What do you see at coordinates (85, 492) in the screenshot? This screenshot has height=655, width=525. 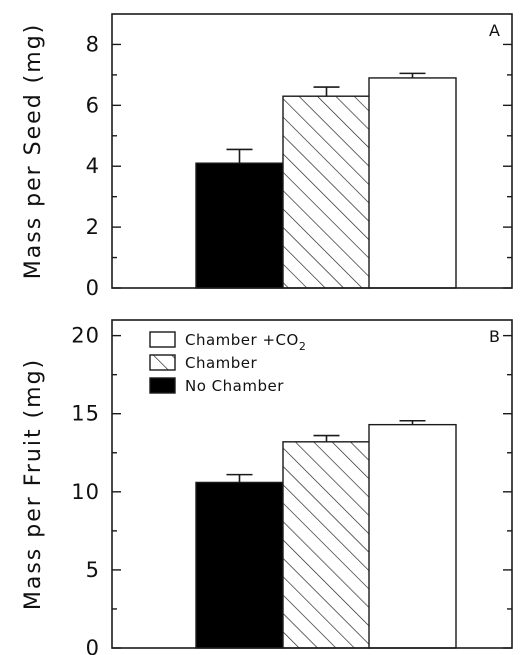 I see `y-tick-label: 10` at bounding box center [85, 492].